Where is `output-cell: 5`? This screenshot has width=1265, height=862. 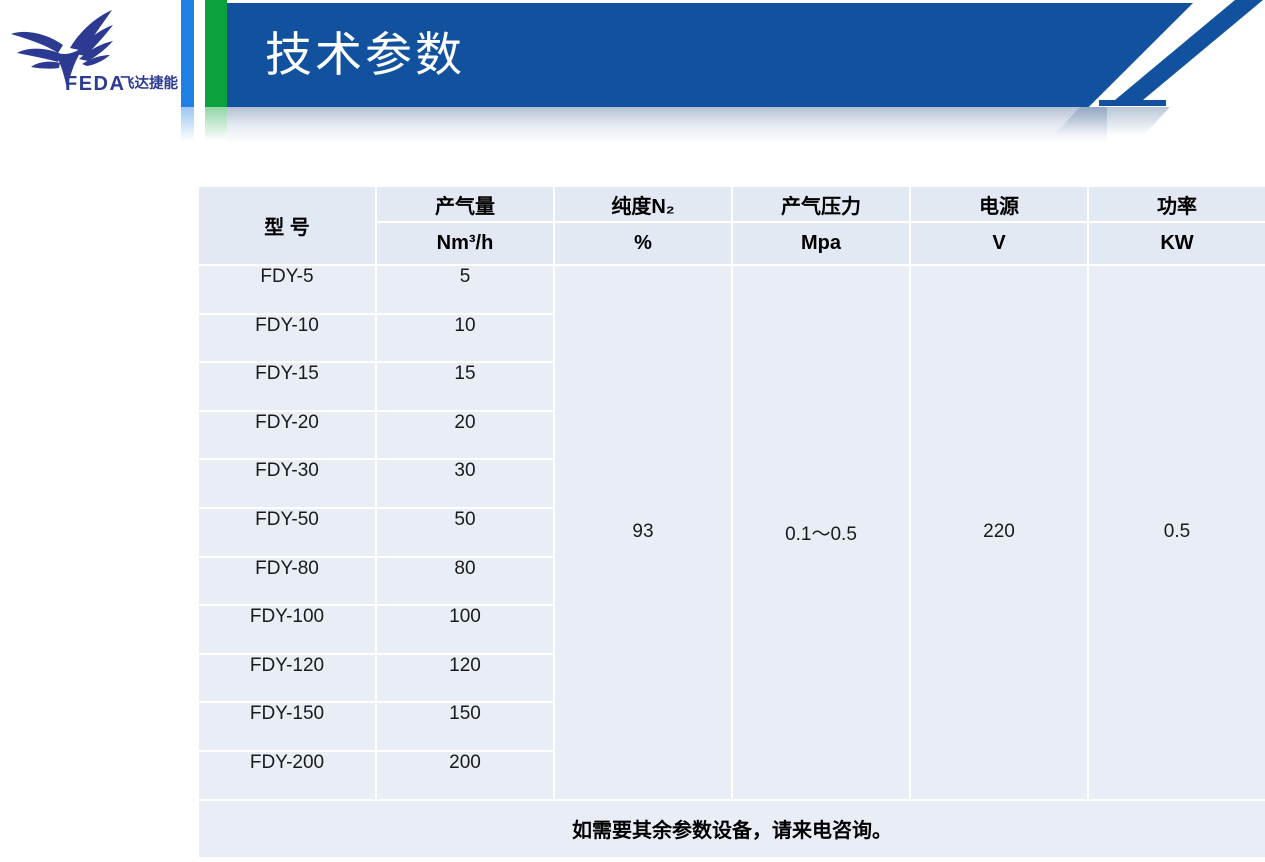 output-cell: 5 is located at coordinates (465, 289).